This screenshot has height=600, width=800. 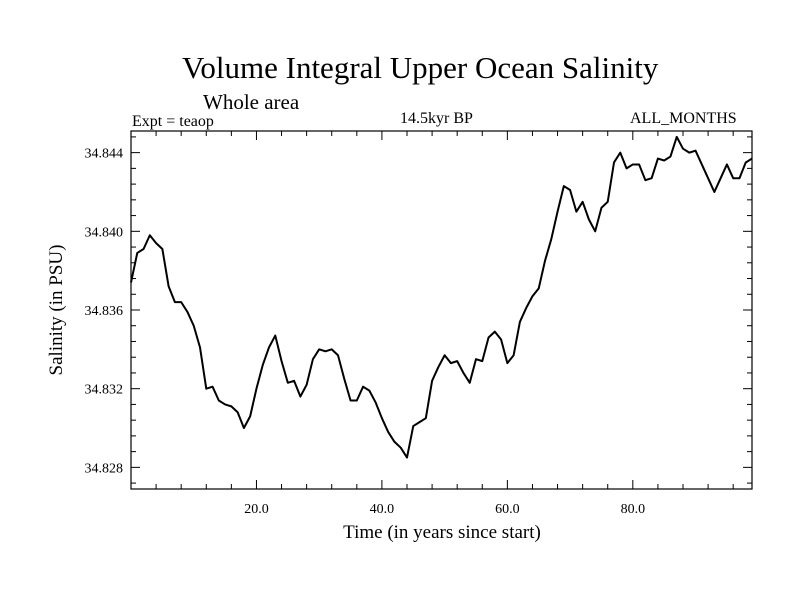 I want to click on x-axis-label: Time (in years since start), so click(x=442, y=532).